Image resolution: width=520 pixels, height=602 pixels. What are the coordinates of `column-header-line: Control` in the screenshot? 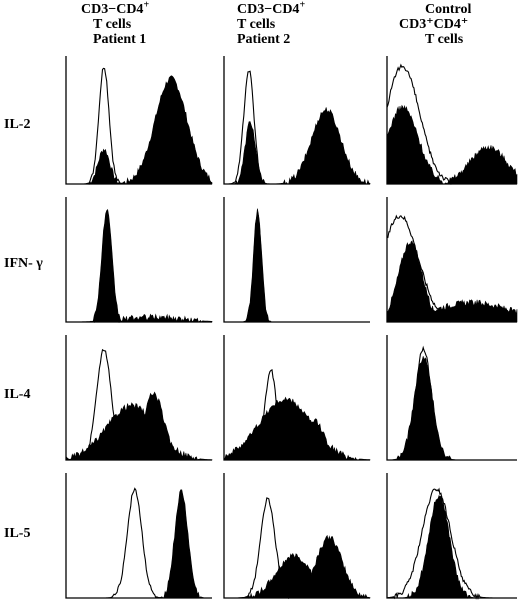 It's located at (448, 9).